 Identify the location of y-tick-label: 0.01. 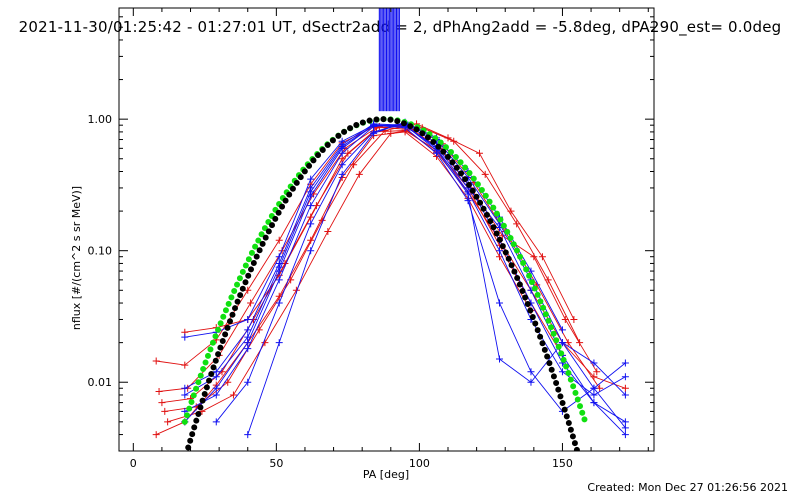
(100, 382).